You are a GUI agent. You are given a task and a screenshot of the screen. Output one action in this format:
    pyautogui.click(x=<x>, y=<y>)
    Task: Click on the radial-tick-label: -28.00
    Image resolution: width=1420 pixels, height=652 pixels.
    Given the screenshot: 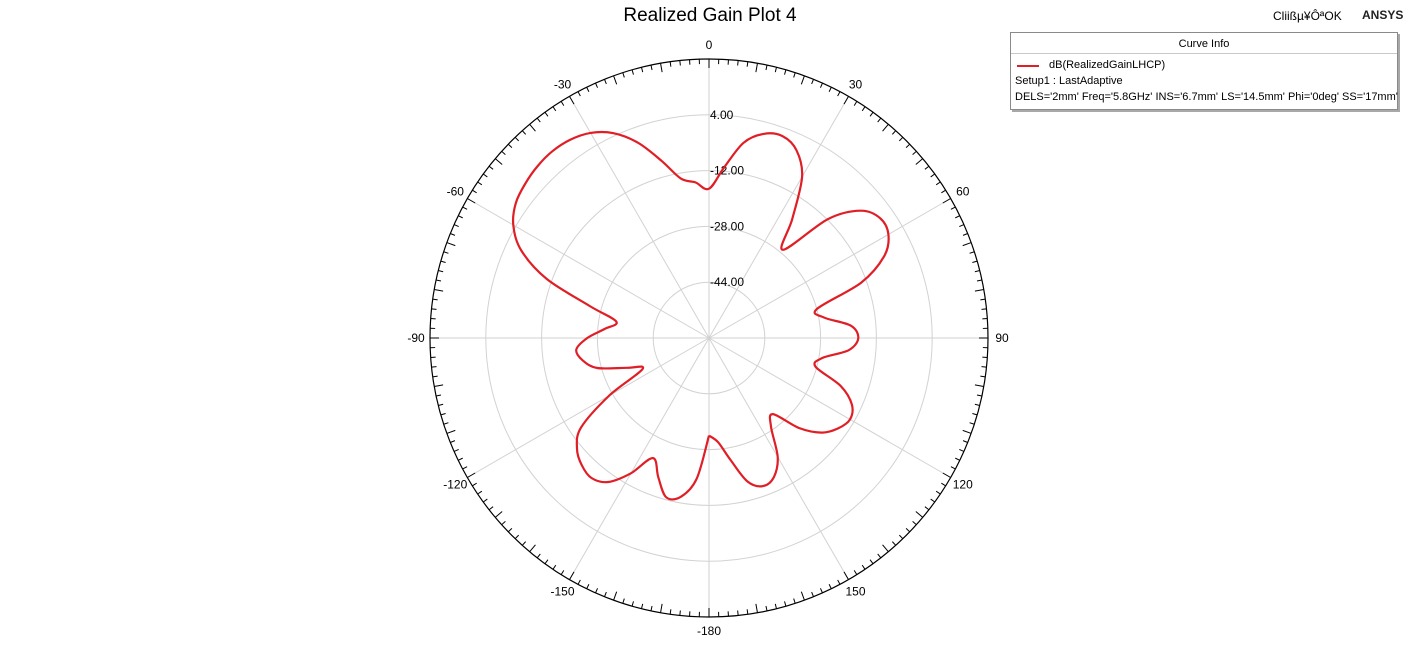 What is the action you would take?
    pyautogui.click(x=727, y=226)
    